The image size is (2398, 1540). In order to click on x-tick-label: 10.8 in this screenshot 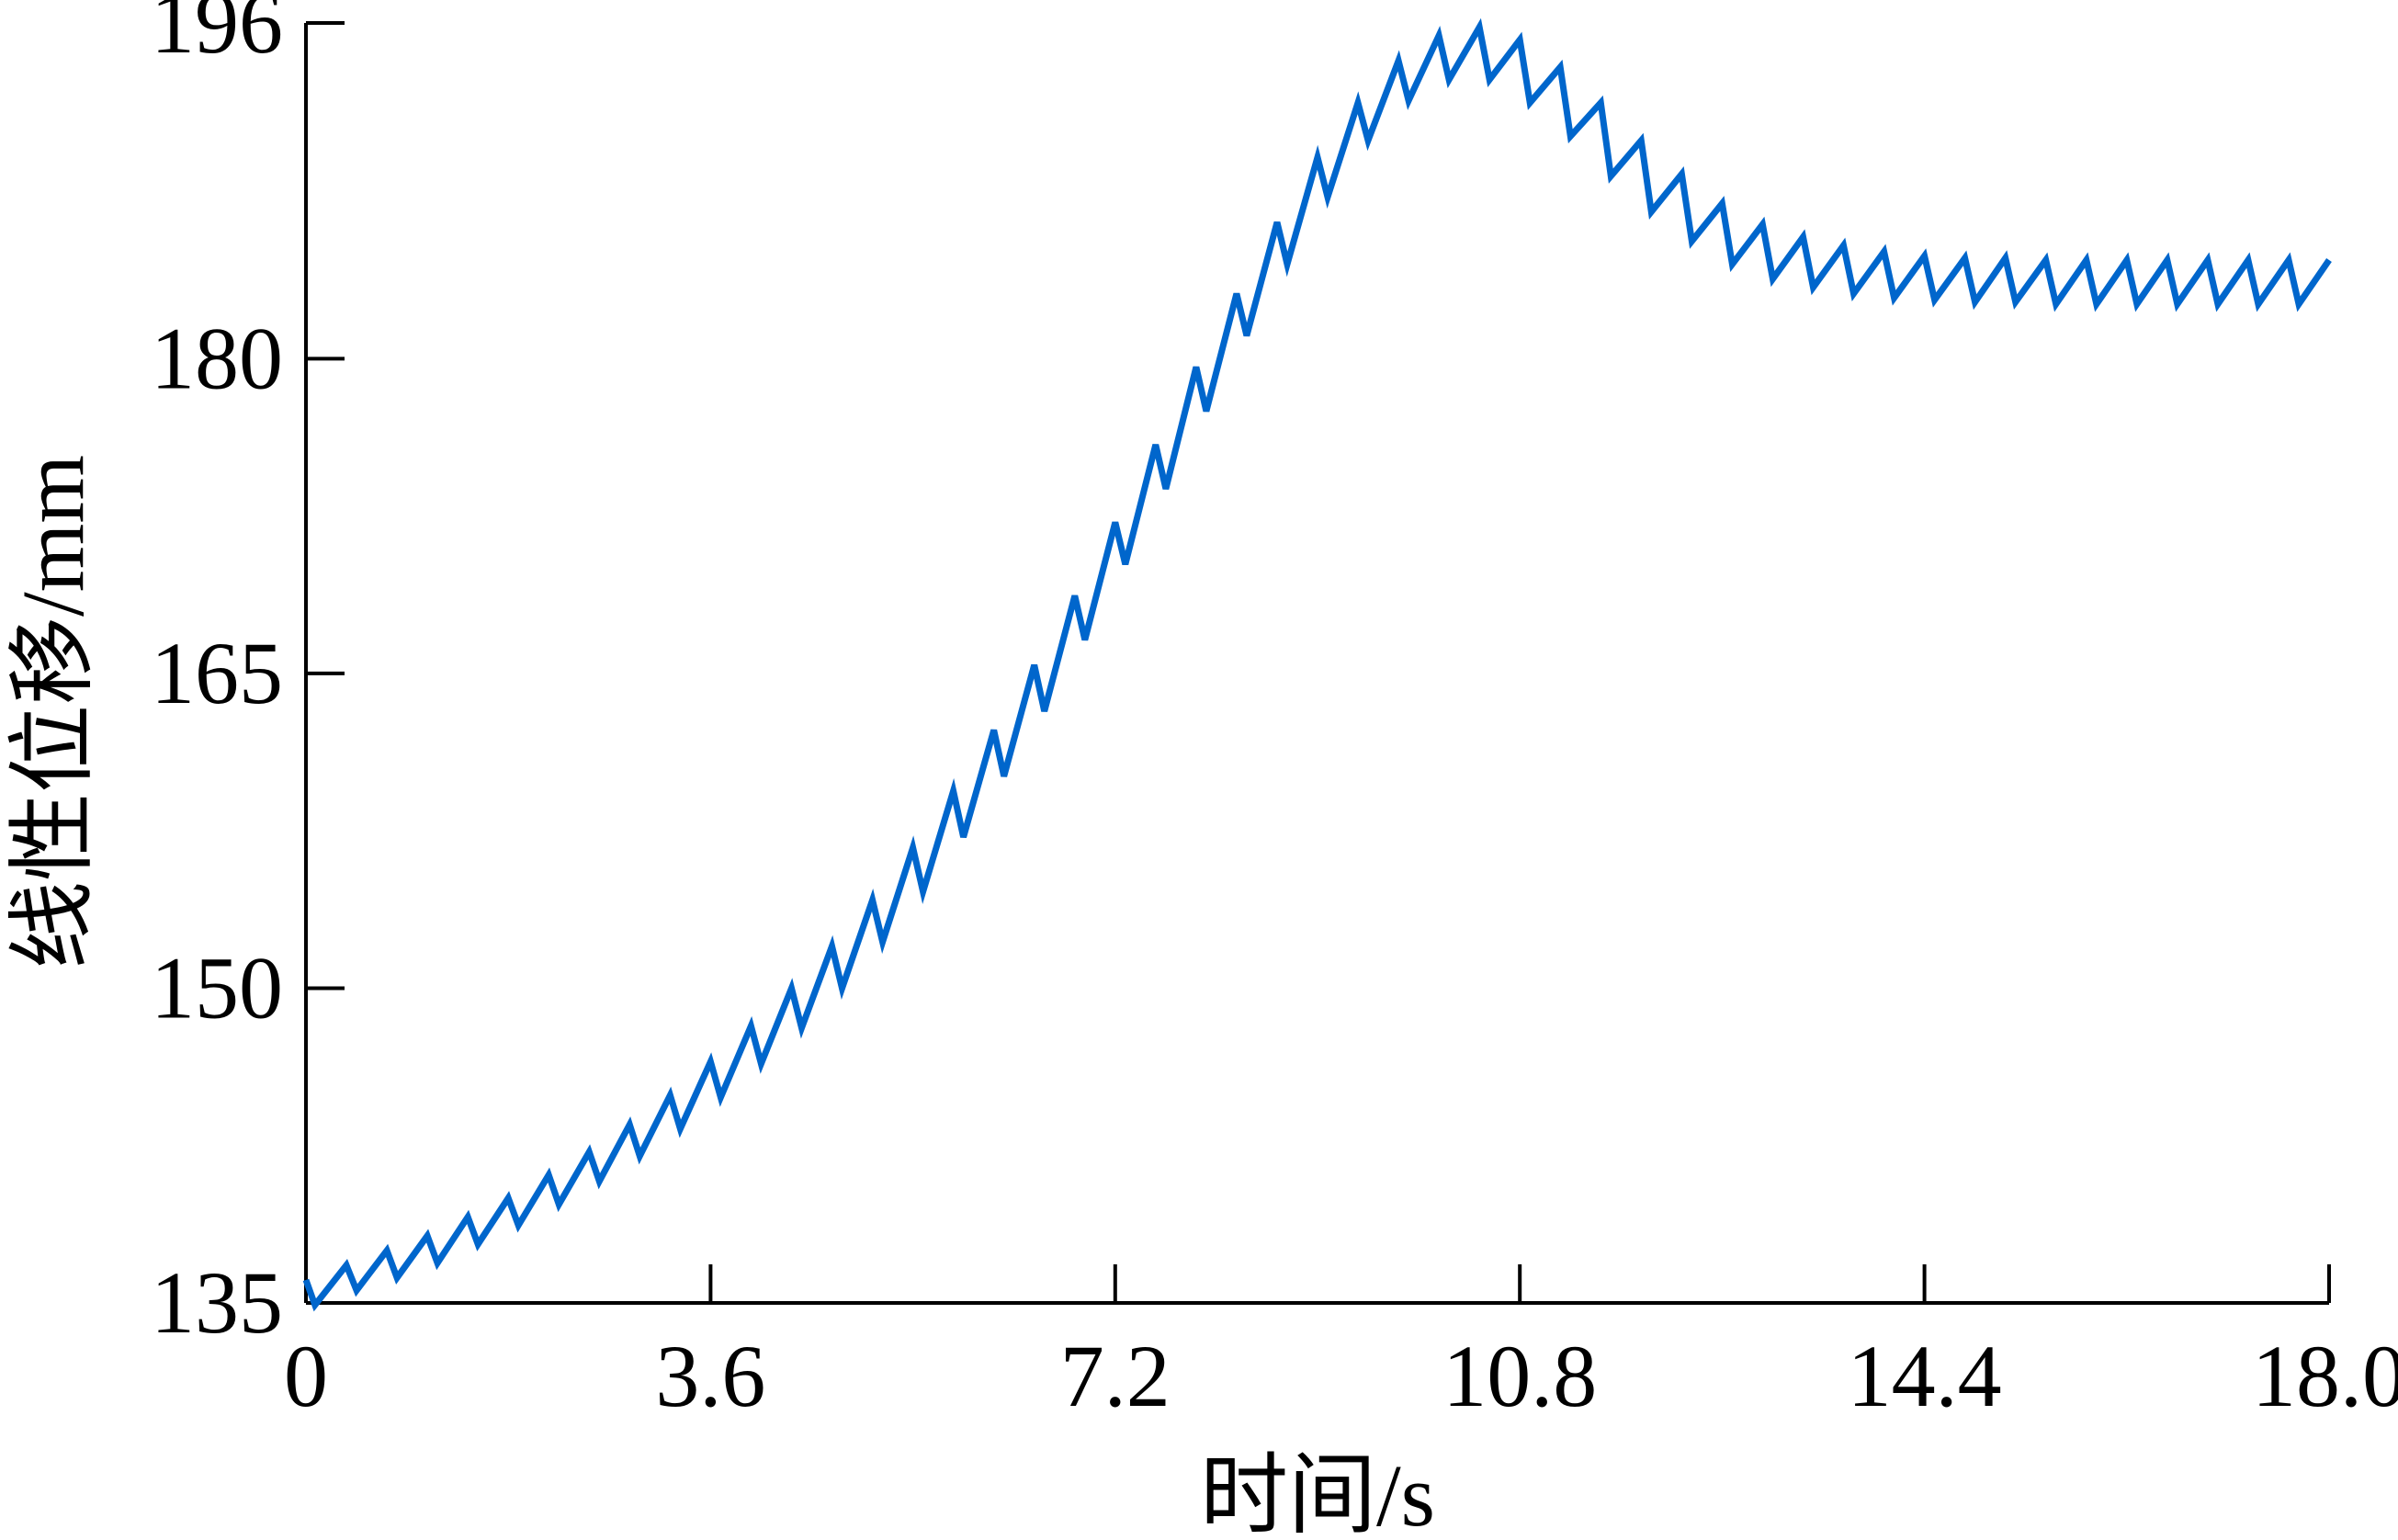, I will do `click(1520, 1376)`.